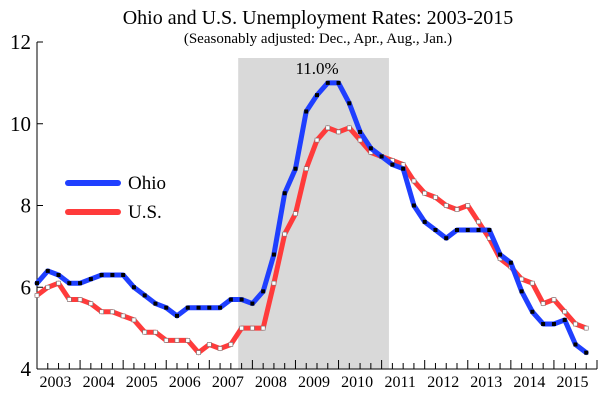  What do you see at coordinates (147, 183) in the screenshot?
I see `legend-label-ohio: Ohio` at bounding box center [147, 183].